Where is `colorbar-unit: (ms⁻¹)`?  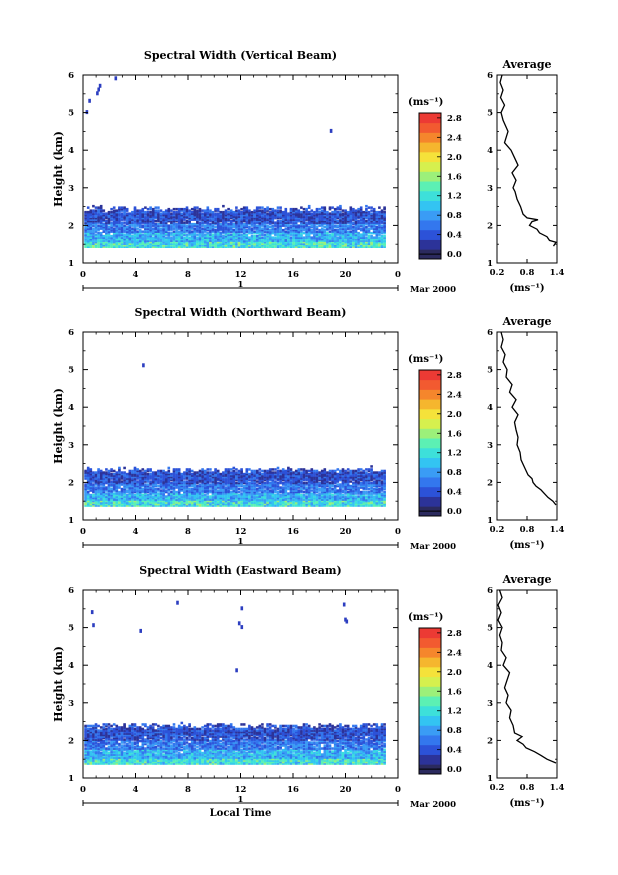
colorbar-unit: (ms⁻¹) is located at coordinates (425, 102).